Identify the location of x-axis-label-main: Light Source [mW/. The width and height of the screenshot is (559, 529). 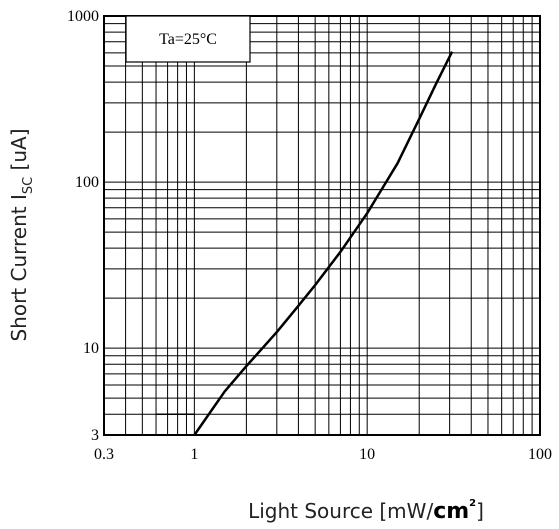
(340, 511).